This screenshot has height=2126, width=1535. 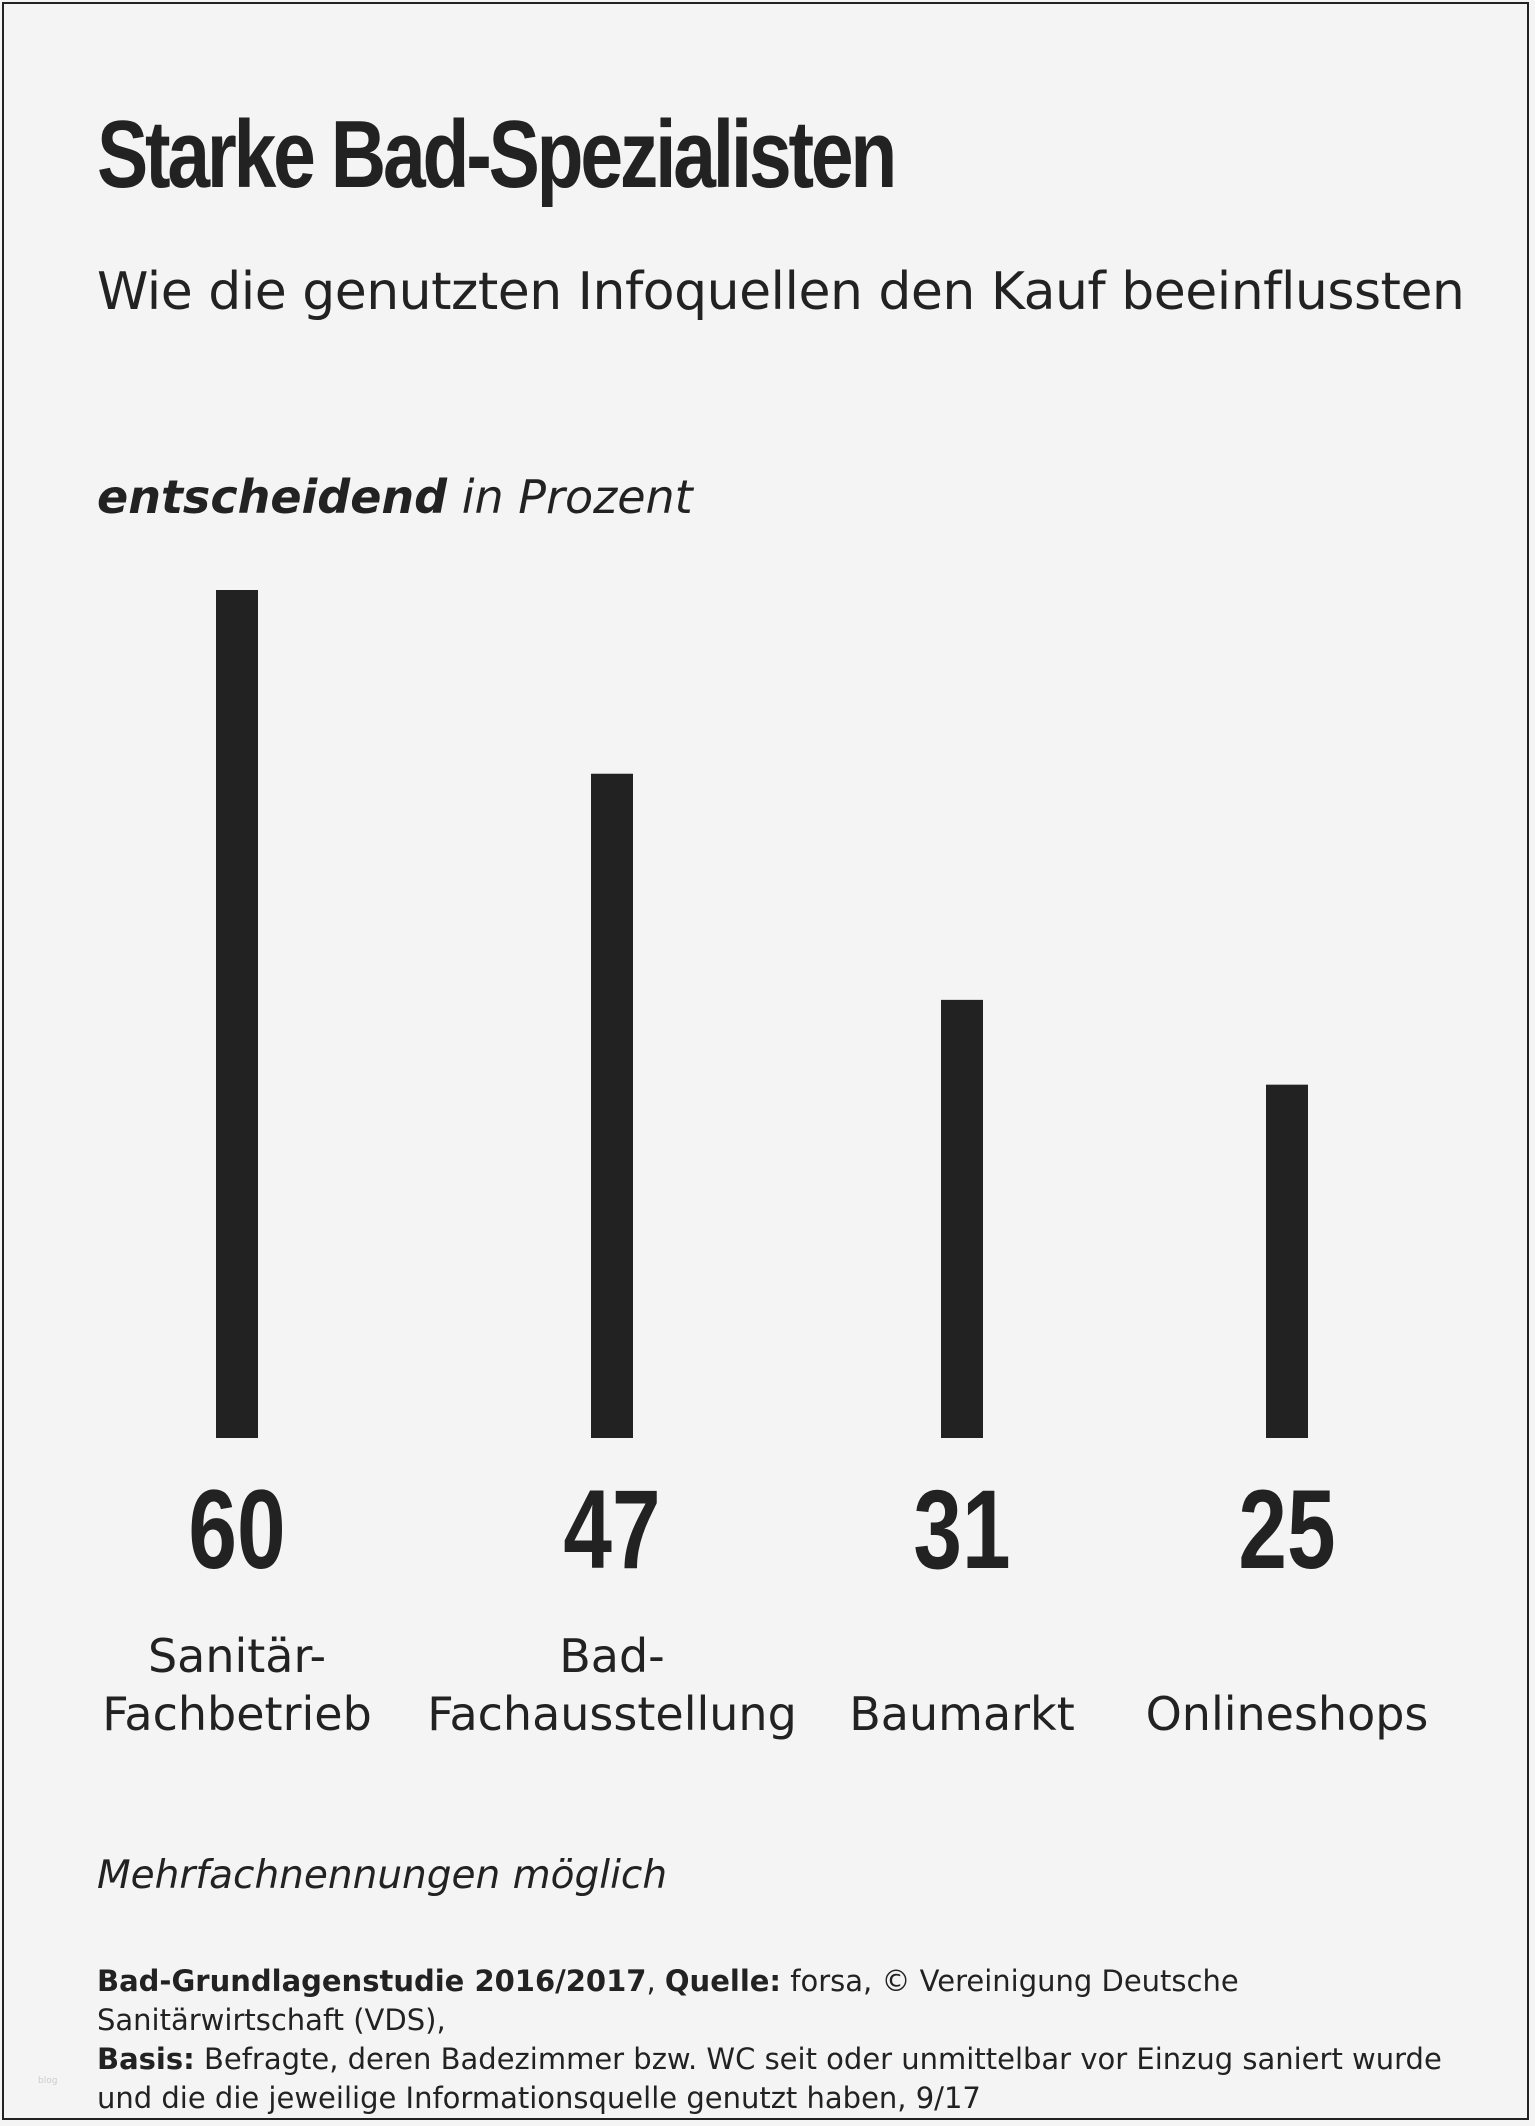 What do you see at coordinates (655, 1981) in the screenshot?
I see `source-sep: ,` at bounding box center [655, 1981].